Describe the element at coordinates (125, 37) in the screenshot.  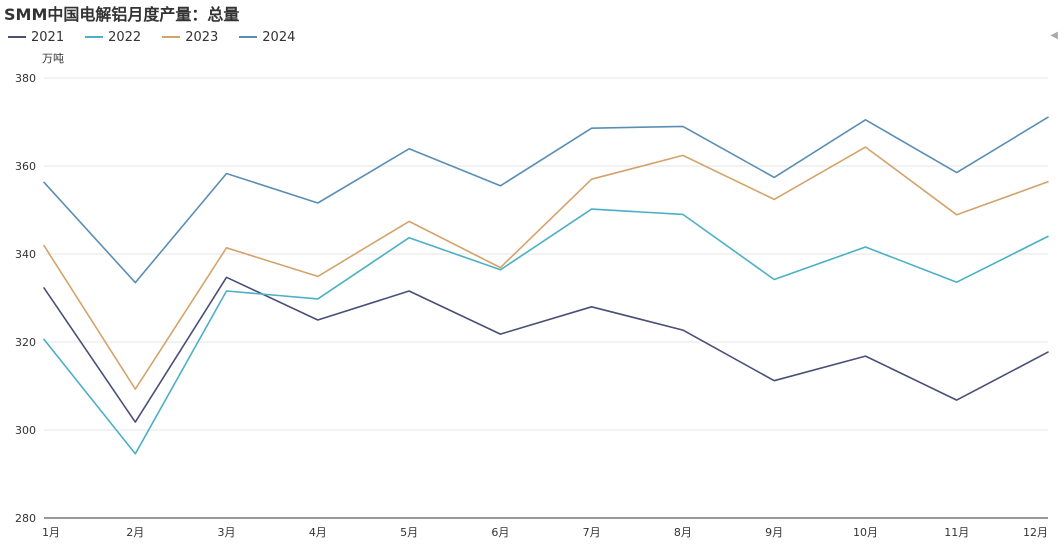
I see `legend-label: 2022` at that location.